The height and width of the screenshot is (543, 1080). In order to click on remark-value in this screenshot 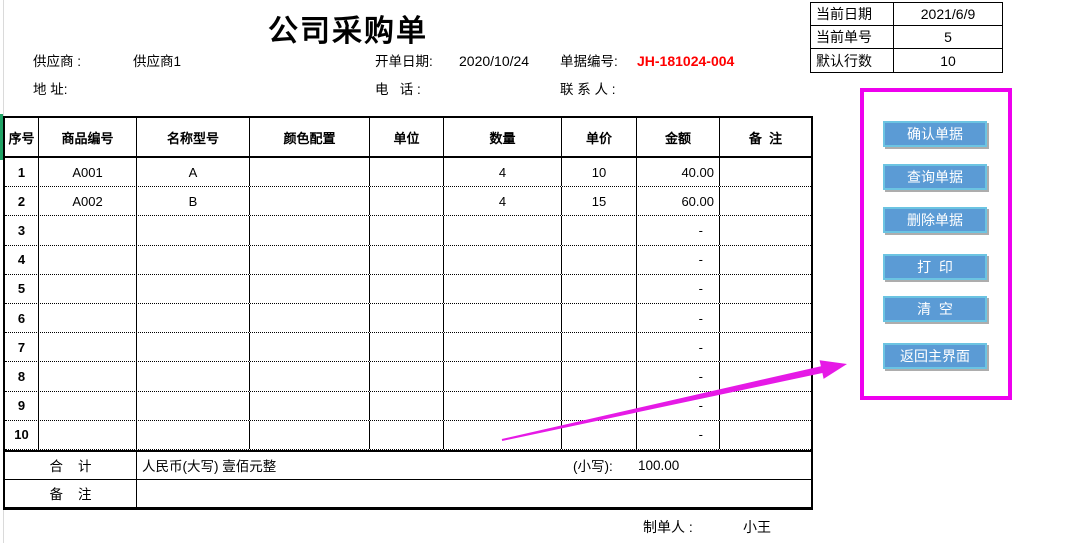, I will do `click(474, 493)`.